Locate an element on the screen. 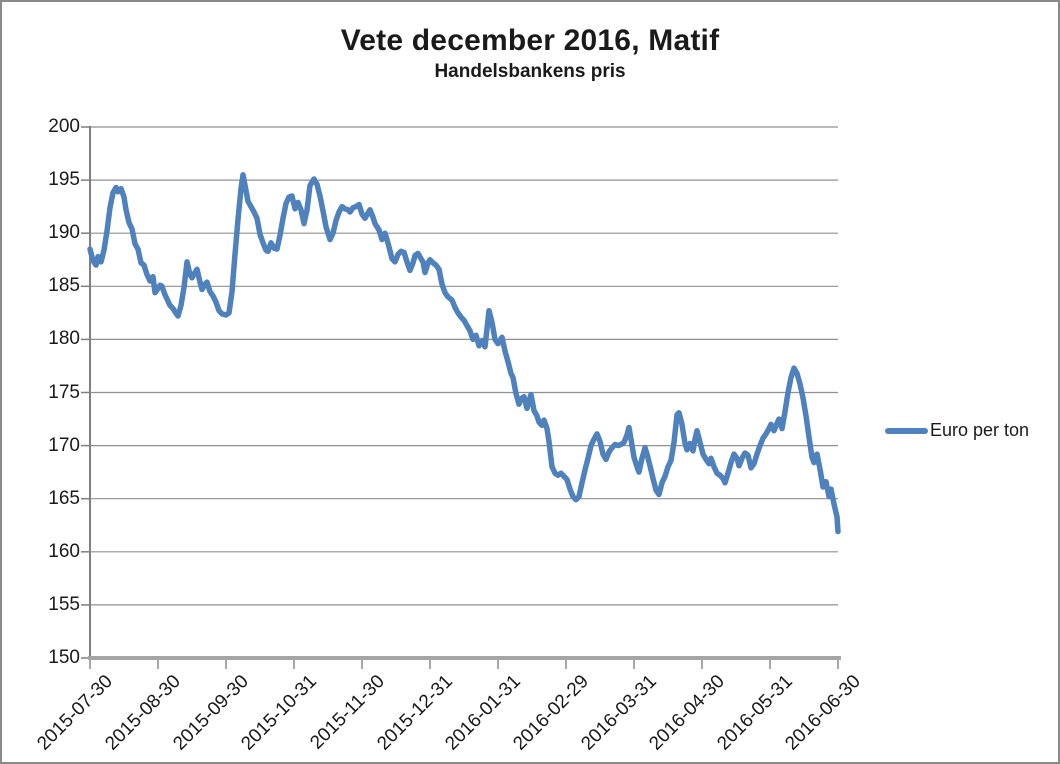  y-tick-label: 185 is located at coordinates (64, 286).